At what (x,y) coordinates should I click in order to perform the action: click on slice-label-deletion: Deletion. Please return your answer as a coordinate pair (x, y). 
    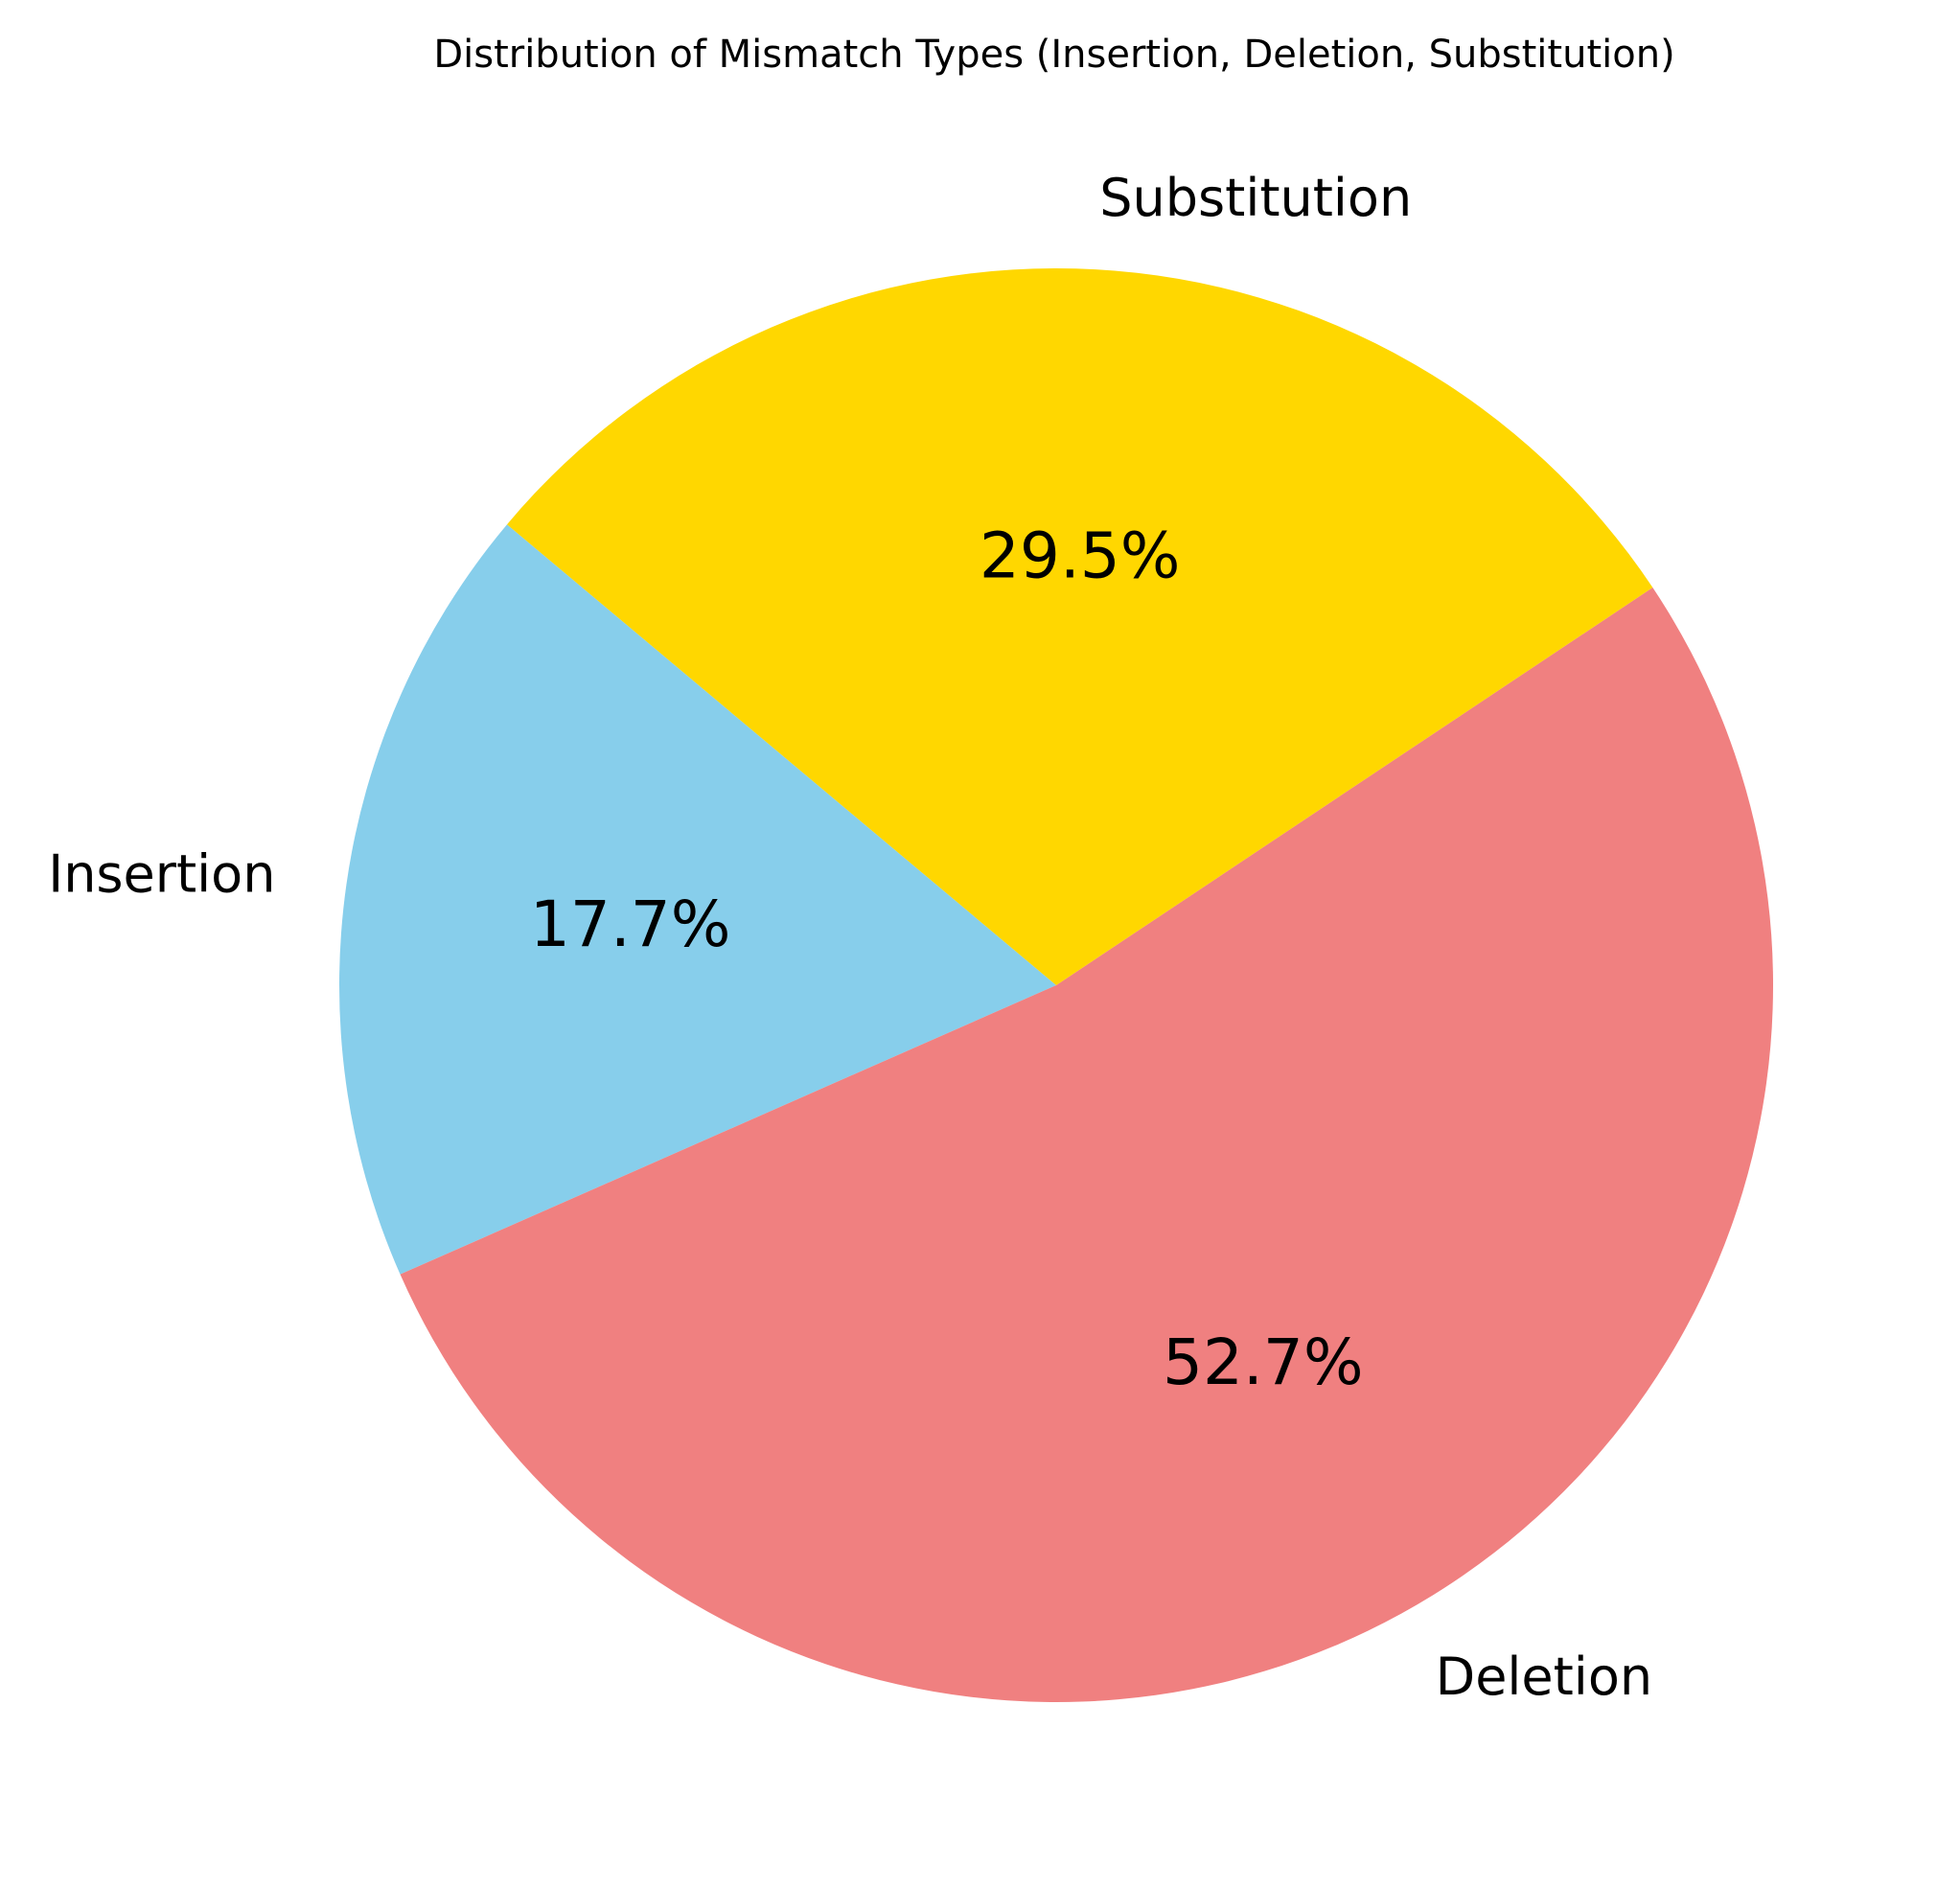
    Looking at the image, I should click on (1544, 1677).